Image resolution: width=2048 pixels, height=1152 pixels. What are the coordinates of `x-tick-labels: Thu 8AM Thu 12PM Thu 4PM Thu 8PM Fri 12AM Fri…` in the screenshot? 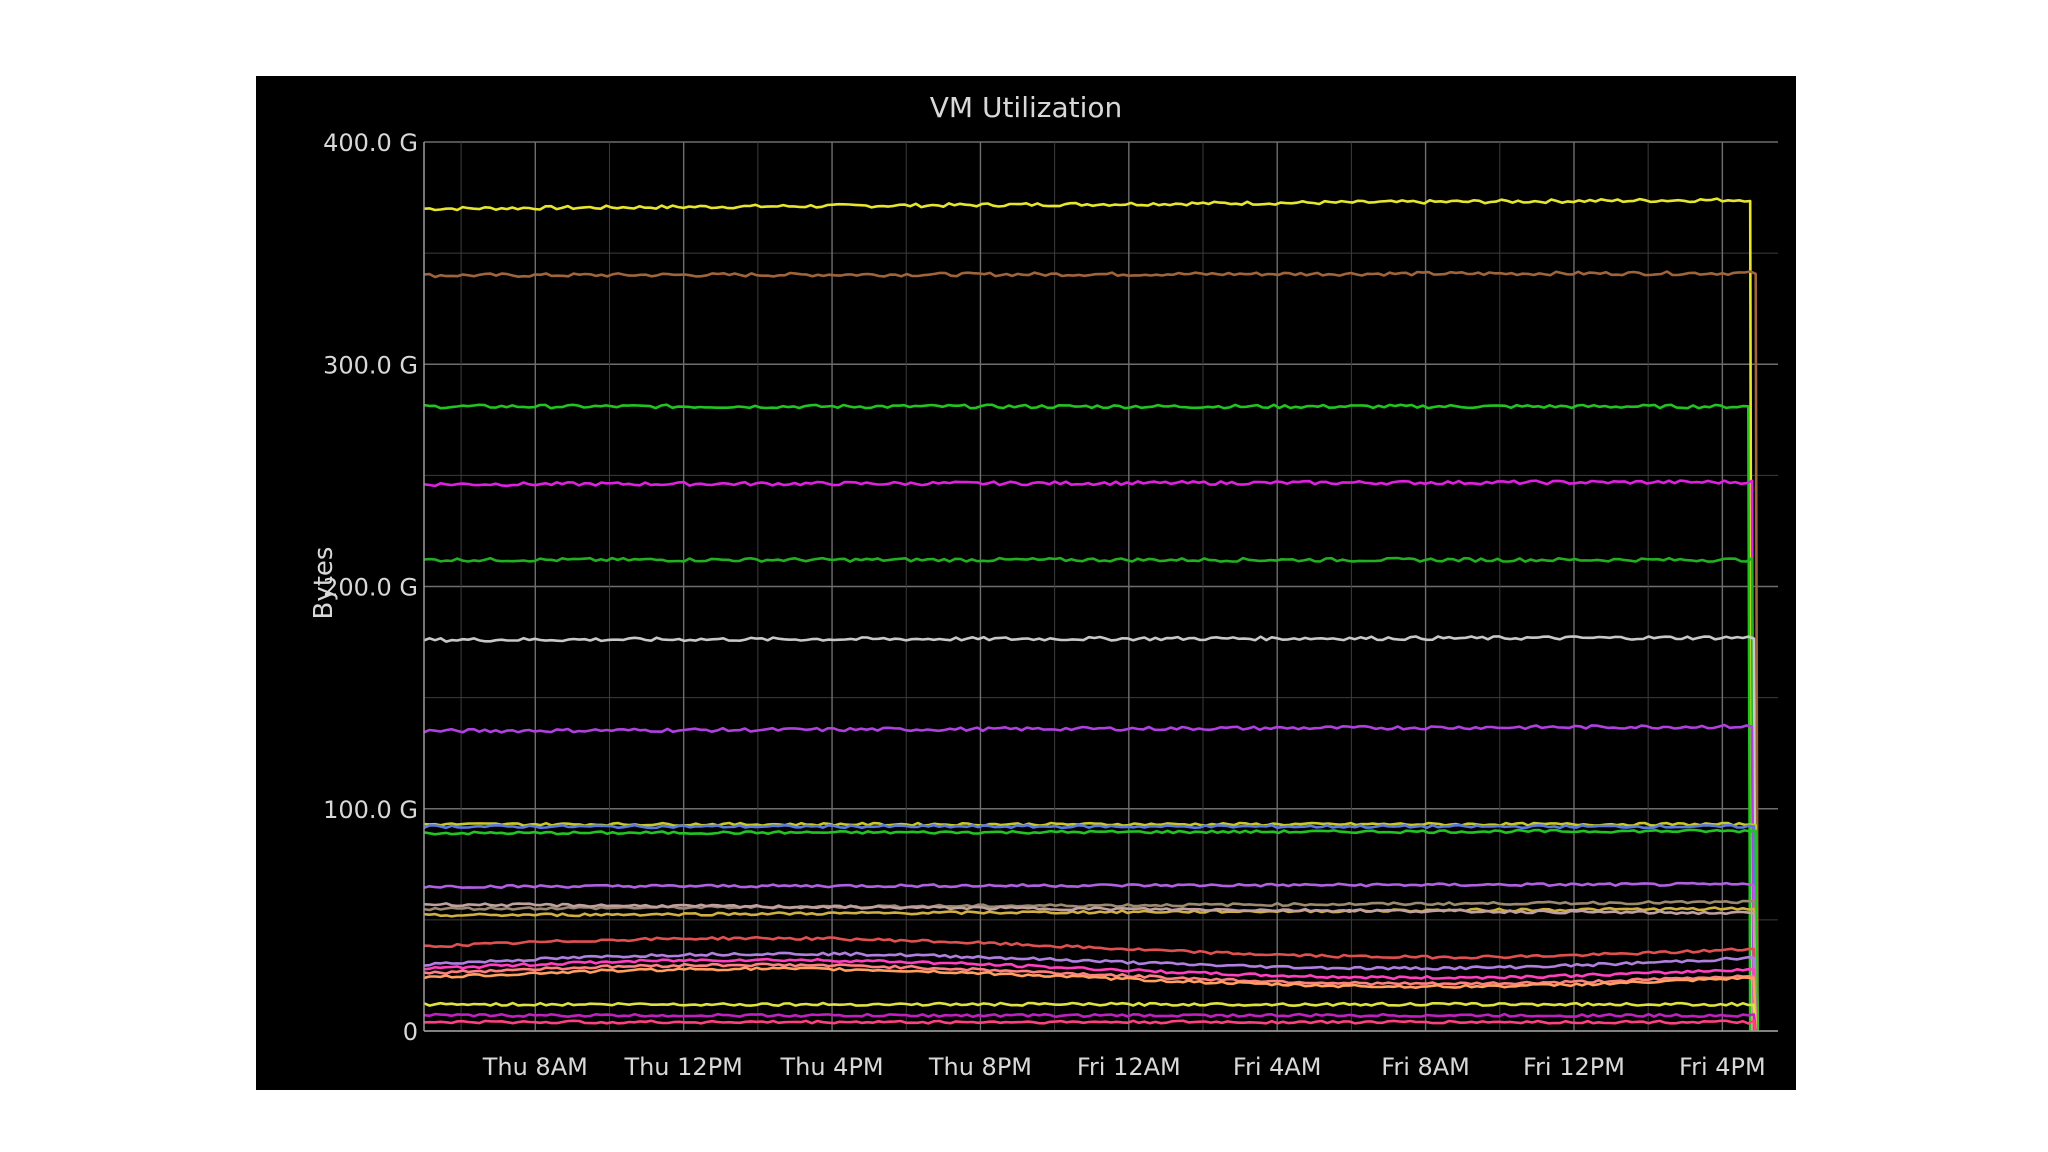 It's located at (1124, 1067).